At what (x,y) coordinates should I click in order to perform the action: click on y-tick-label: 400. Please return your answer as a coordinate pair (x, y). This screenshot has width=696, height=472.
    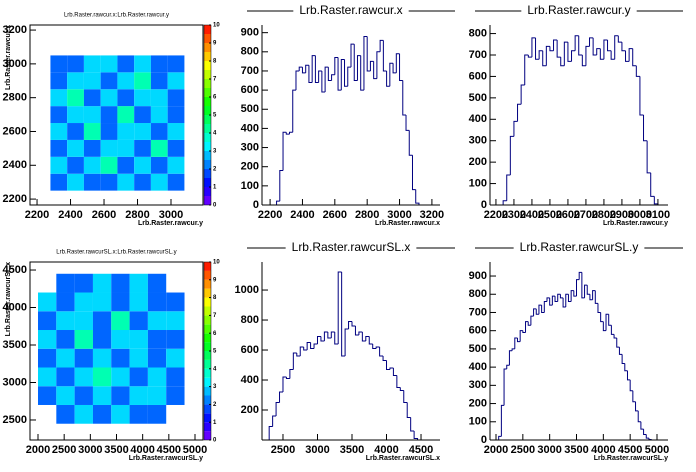
    Looking at the image, I should click on (478, 367).